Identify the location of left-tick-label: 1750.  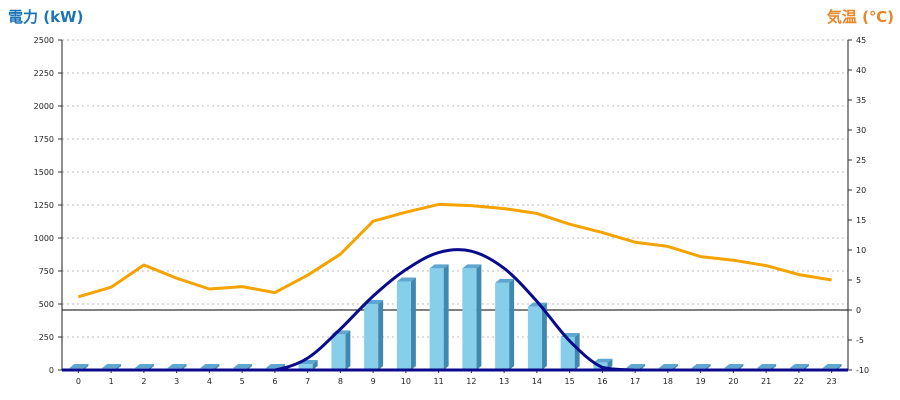
(44, 139).